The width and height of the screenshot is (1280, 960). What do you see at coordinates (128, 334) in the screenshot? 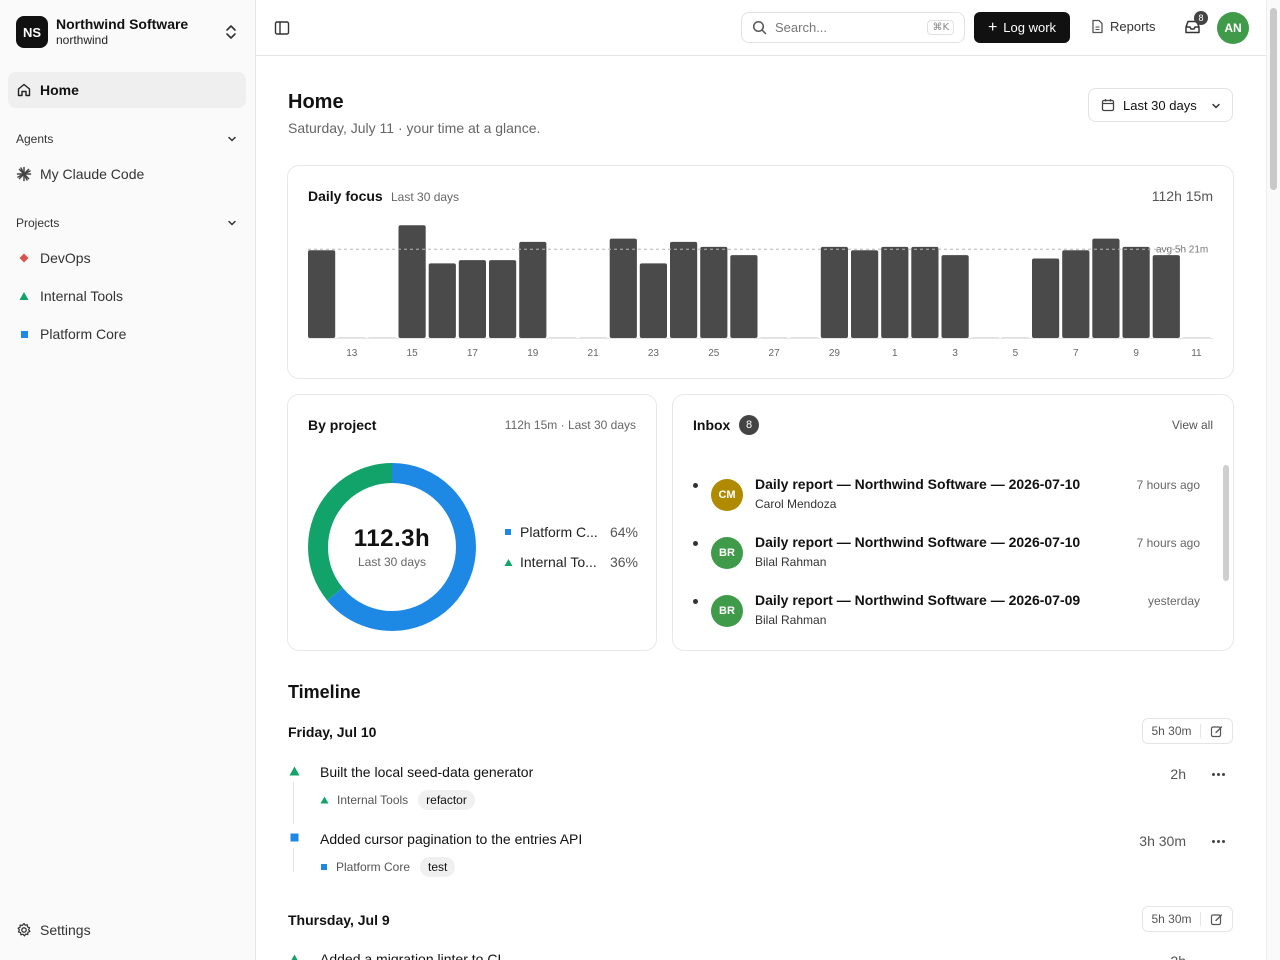
I see `sidebar-item-platform-core: Platform Core` at bounding box center [128, 334].